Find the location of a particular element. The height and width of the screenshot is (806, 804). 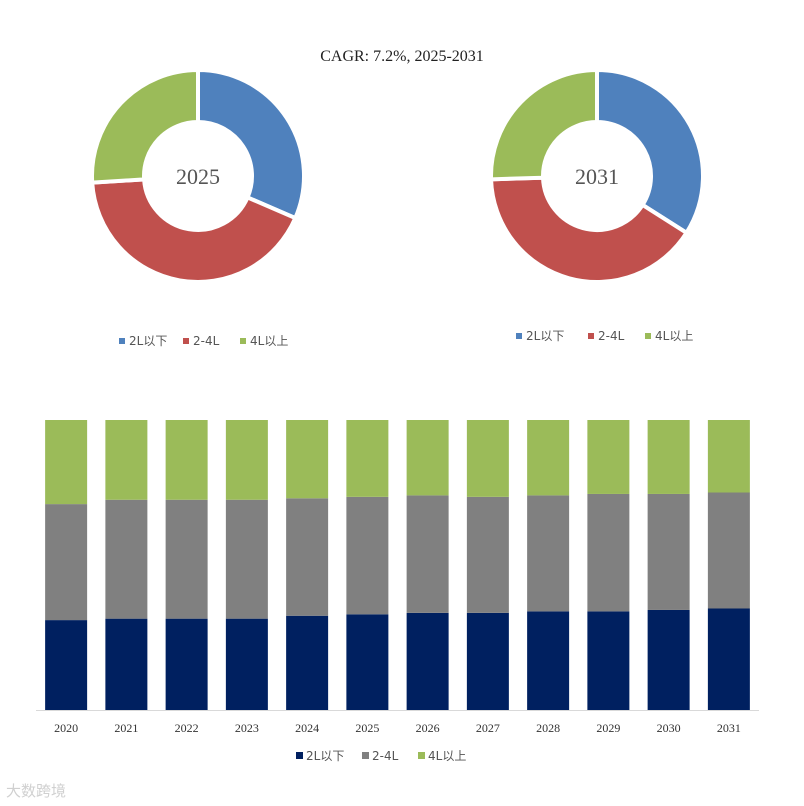

donut-center-label: 2025 is located at coordinates (198, 176).